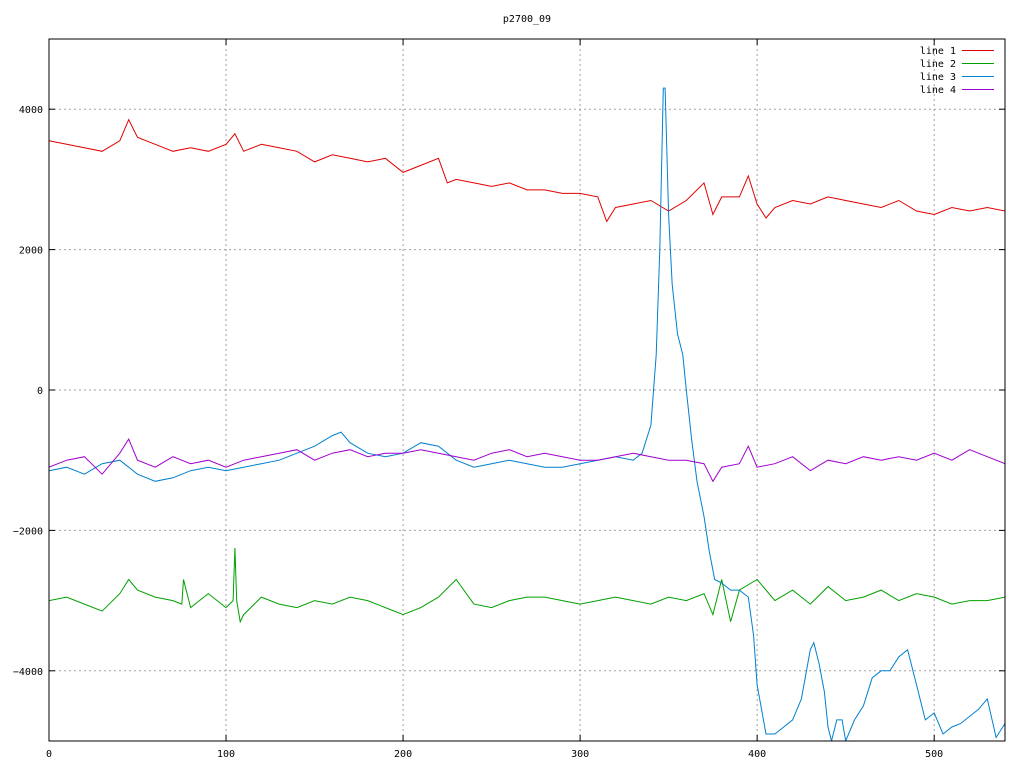 The width and height of the screenshot is (1024, 768). I want to click on legend-label: line 4, so click(938, 90).